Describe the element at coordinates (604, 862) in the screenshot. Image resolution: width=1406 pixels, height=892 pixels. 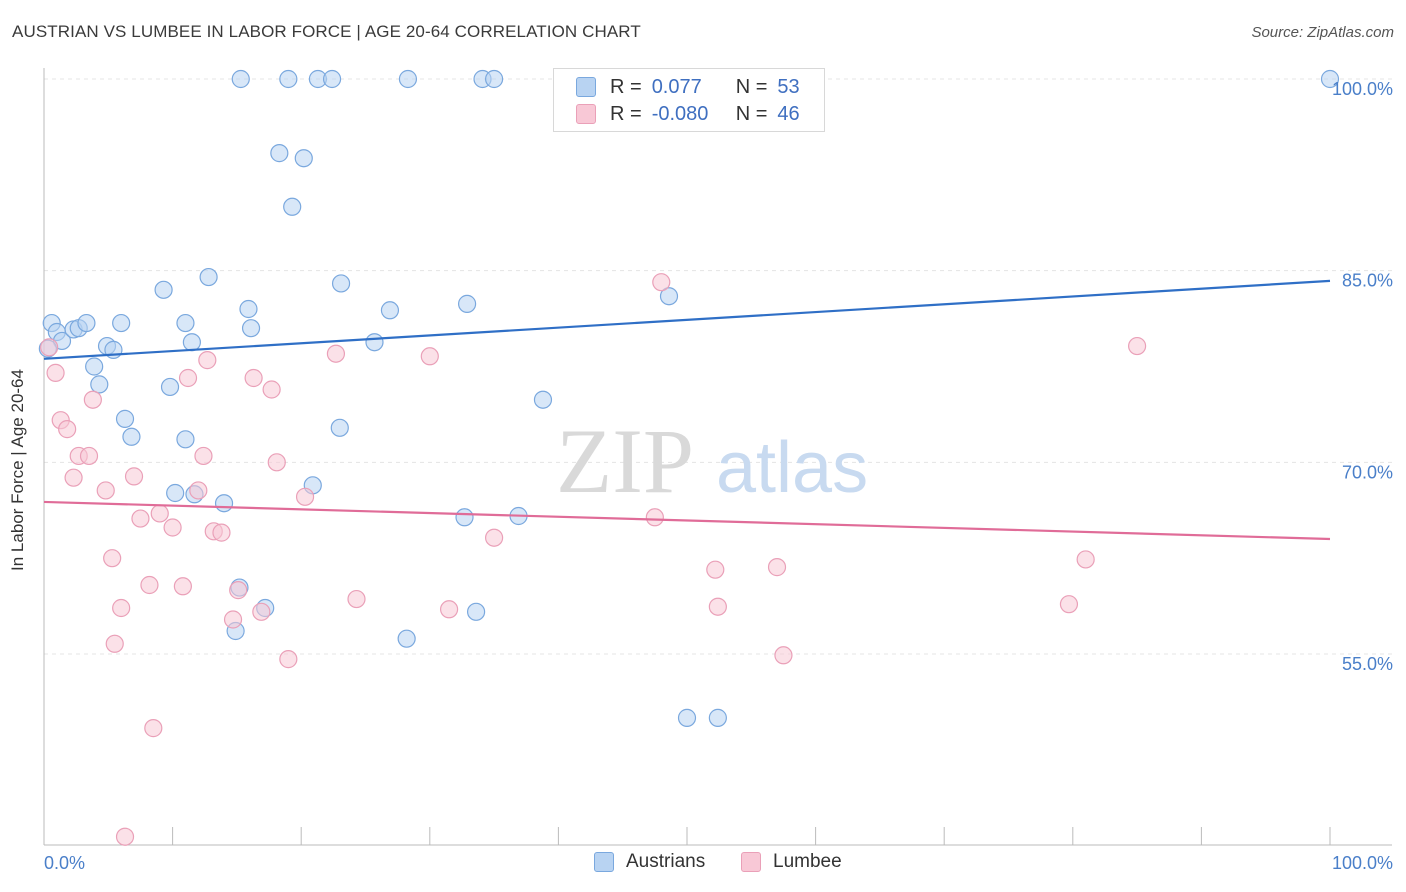
I see `austrians-legend-icon` at that location.